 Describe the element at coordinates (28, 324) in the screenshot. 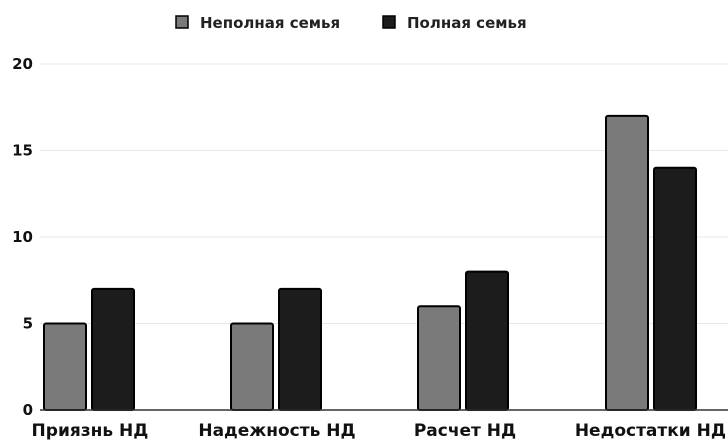

I see `y-tick-label: 5` at that location.